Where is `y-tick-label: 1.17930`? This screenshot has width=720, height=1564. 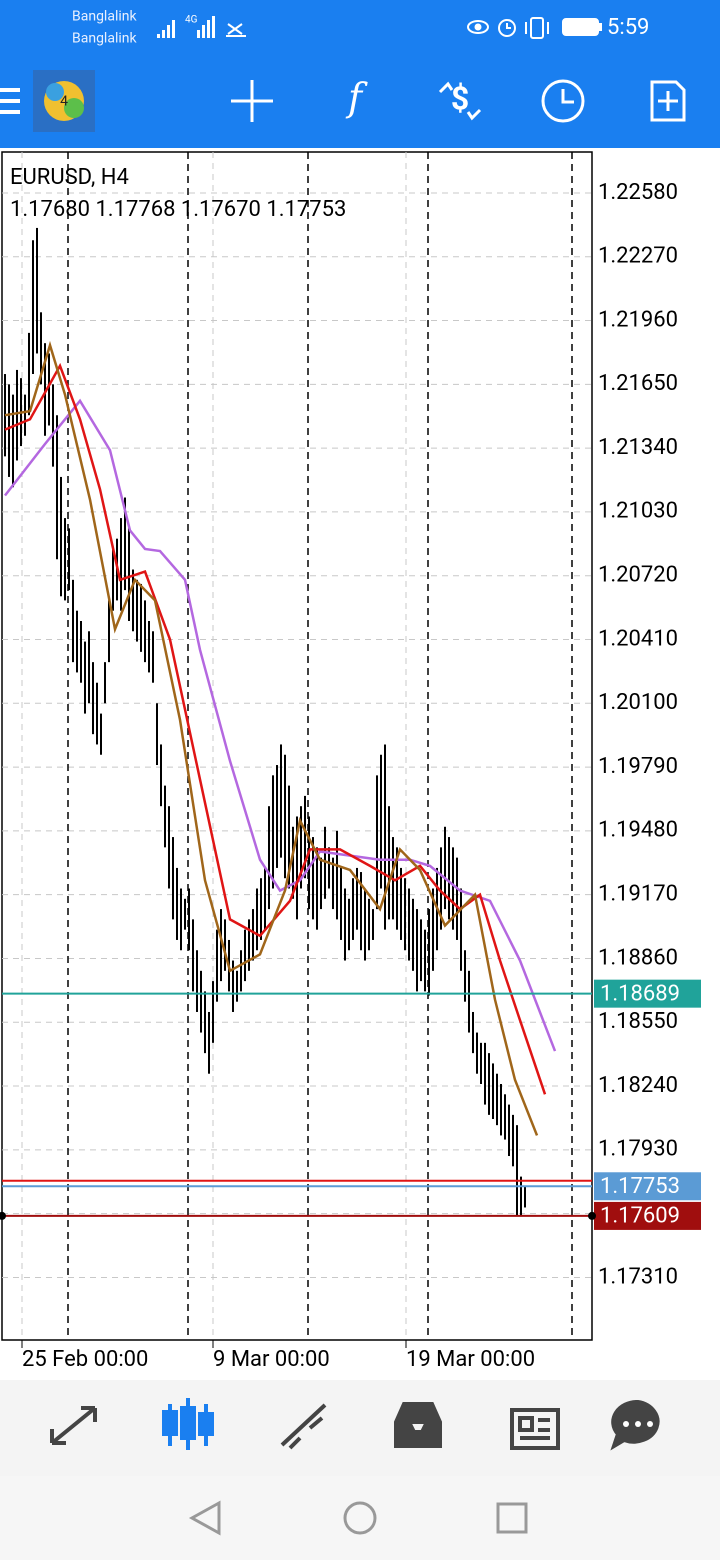
y-tick-label: 1.17930 is located at coordinates (638, 1149).